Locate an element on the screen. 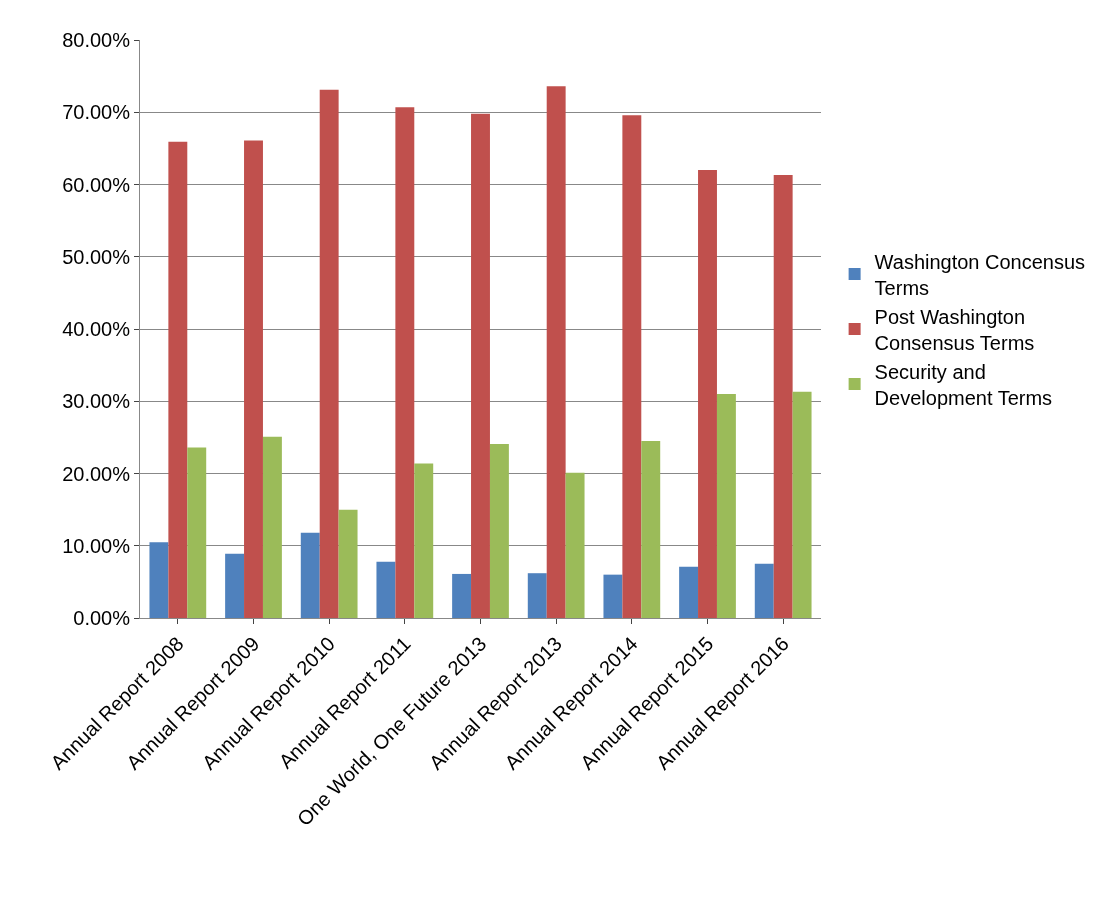  y-tick-label: 0.00% is located at coordinates (102, 618).